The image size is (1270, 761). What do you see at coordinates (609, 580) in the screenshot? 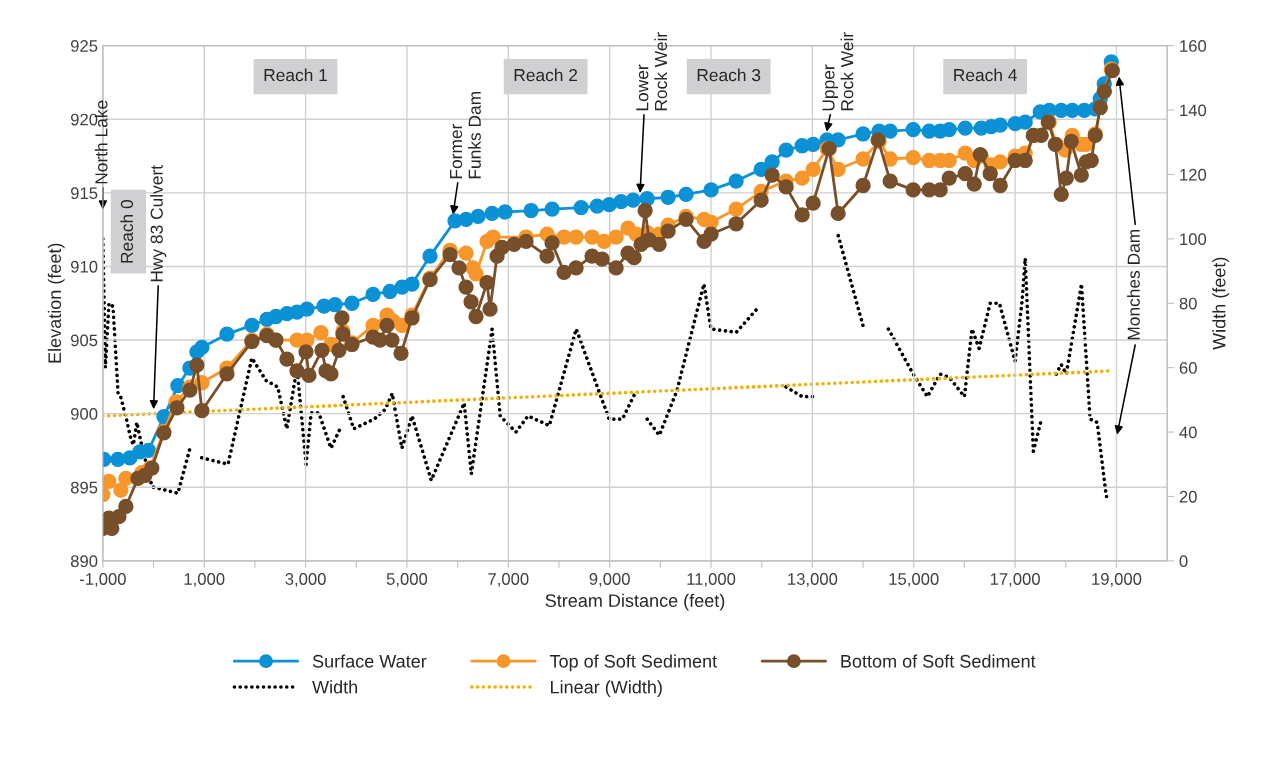
I see `x-tick-label: 9,000` at bounding box center [609, 580].